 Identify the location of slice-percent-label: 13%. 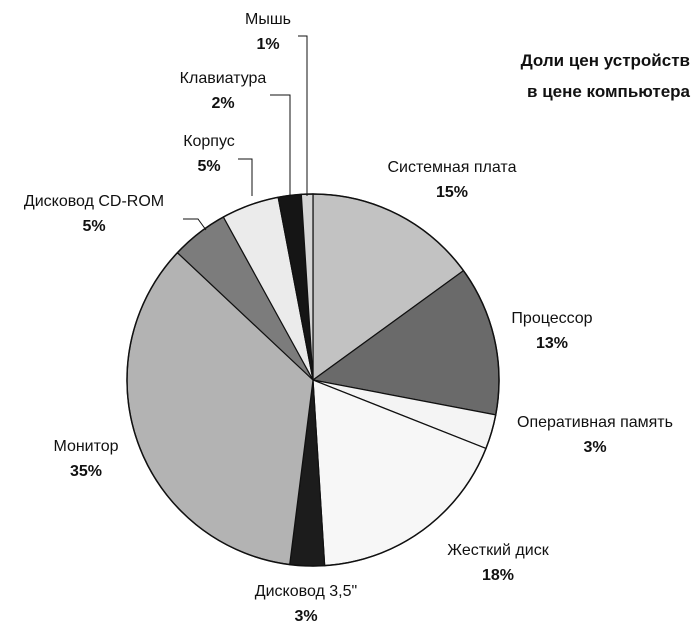
(552, 343).